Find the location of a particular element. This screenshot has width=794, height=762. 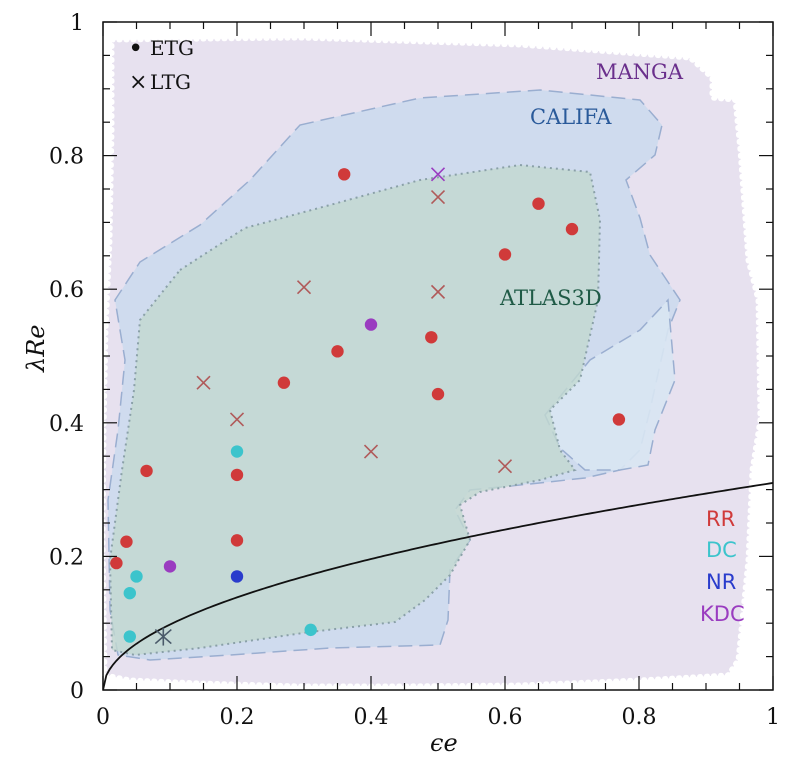

legend-shape: • ETG × LTG is located at coordinates (161, 64).